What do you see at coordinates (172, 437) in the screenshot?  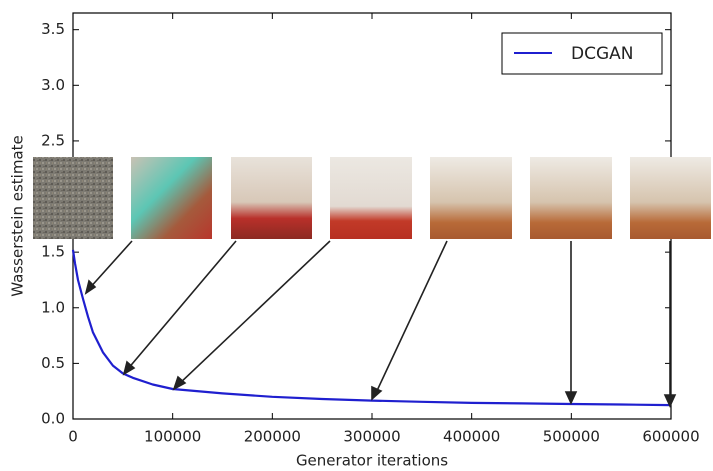 I see `x-tick-label: 100000` at bounding box center [172, 437].